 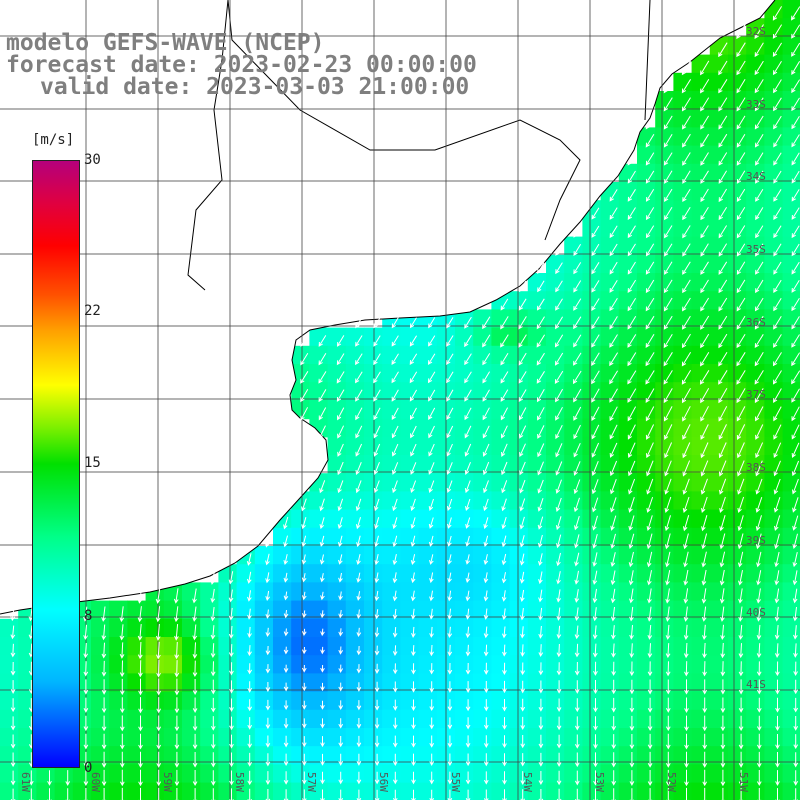 I want to click on lat-label: 38S, so click(x=756, y=467).